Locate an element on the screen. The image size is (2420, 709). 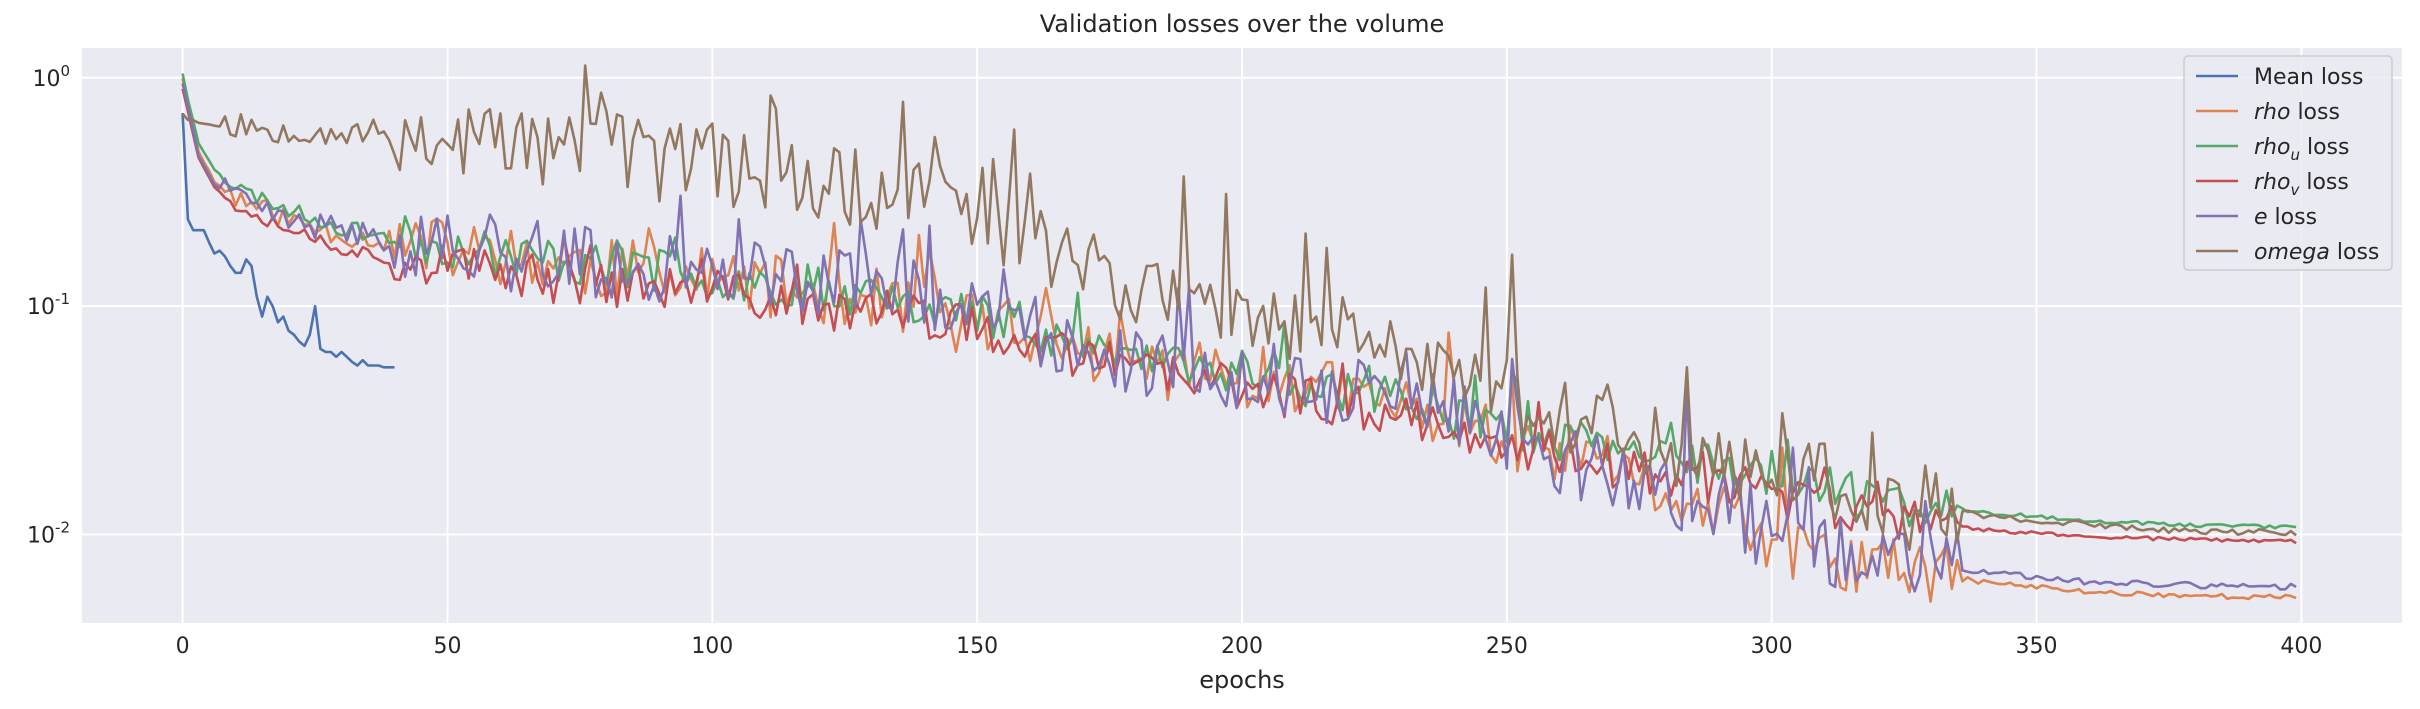
x-tick-label: 150 is located at coordinates (977, 646).